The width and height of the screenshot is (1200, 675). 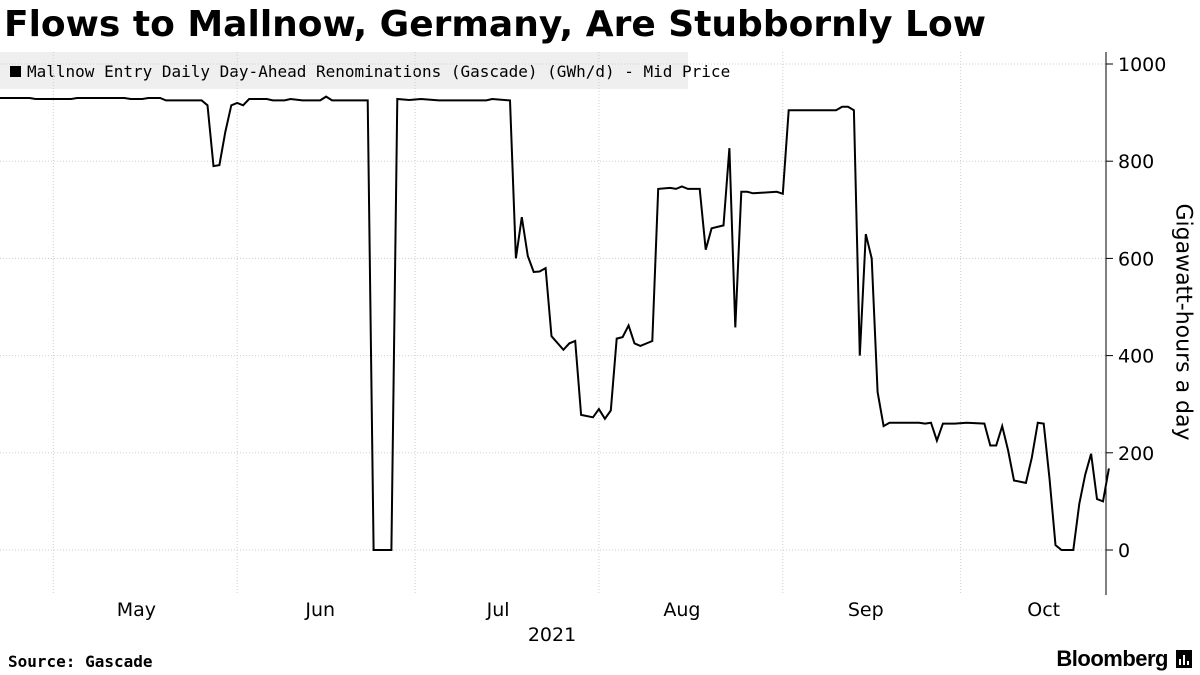 What do you see at coordinates (15, 71) in the screenshot?
I see `legend-swatch` at bounding box center [15, 71].